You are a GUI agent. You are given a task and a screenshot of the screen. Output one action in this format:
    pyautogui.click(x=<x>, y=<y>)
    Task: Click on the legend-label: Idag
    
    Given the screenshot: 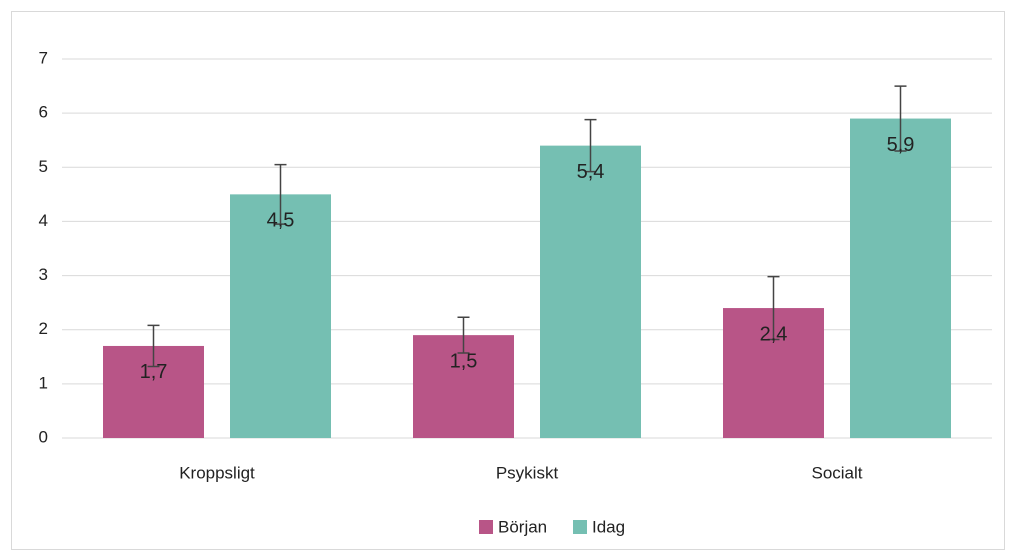 What is the action you would take?
    pyautogui.click(x=608, y=526)
    